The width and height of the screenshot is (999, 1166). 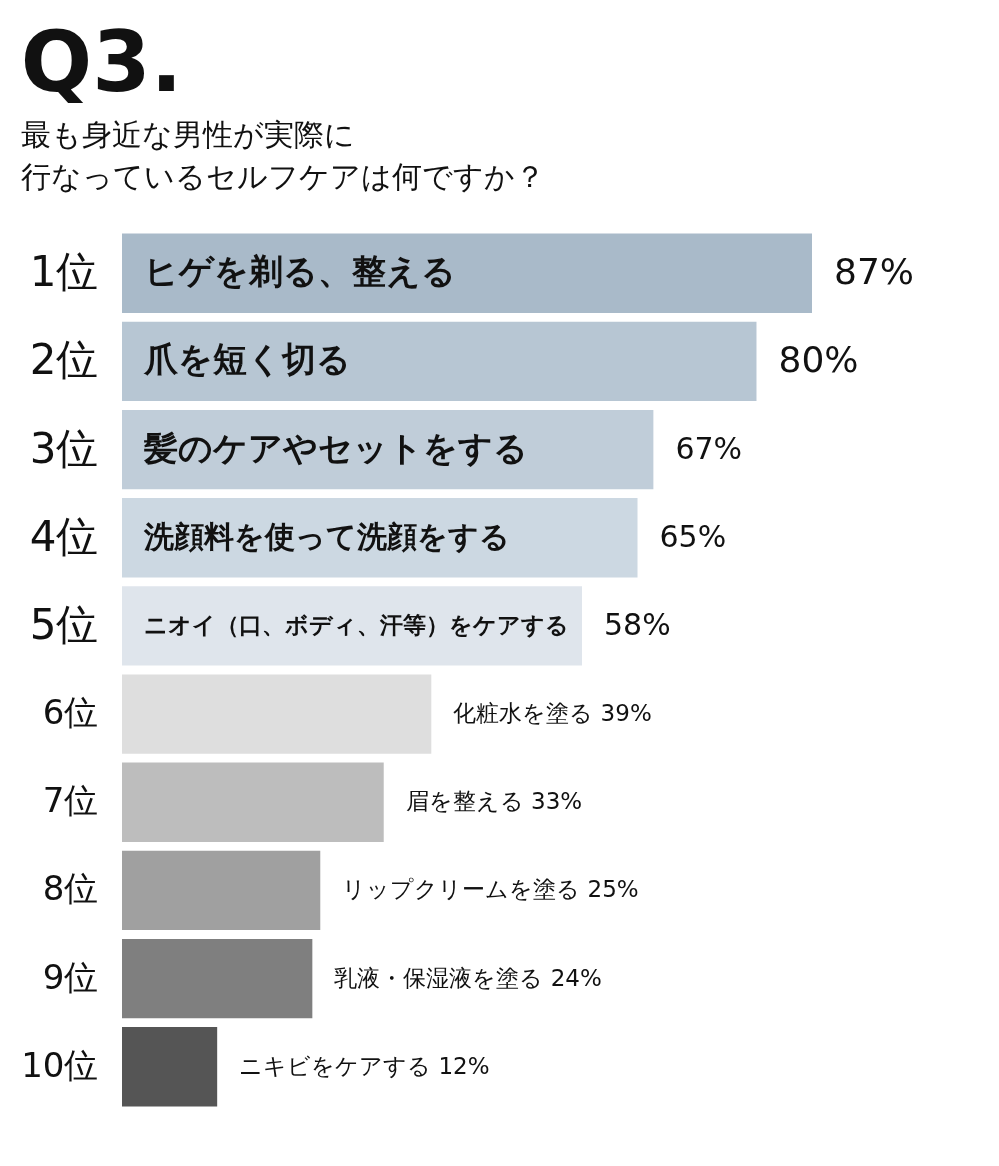 I want to click on y-tick-label: 8位, so click(x=70, y=888).